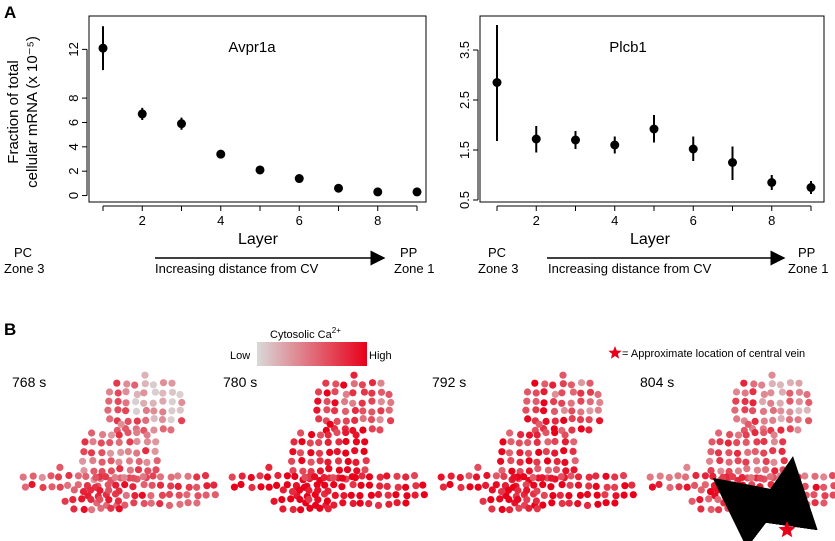  I want to click on star-icon, so click(615, 352).